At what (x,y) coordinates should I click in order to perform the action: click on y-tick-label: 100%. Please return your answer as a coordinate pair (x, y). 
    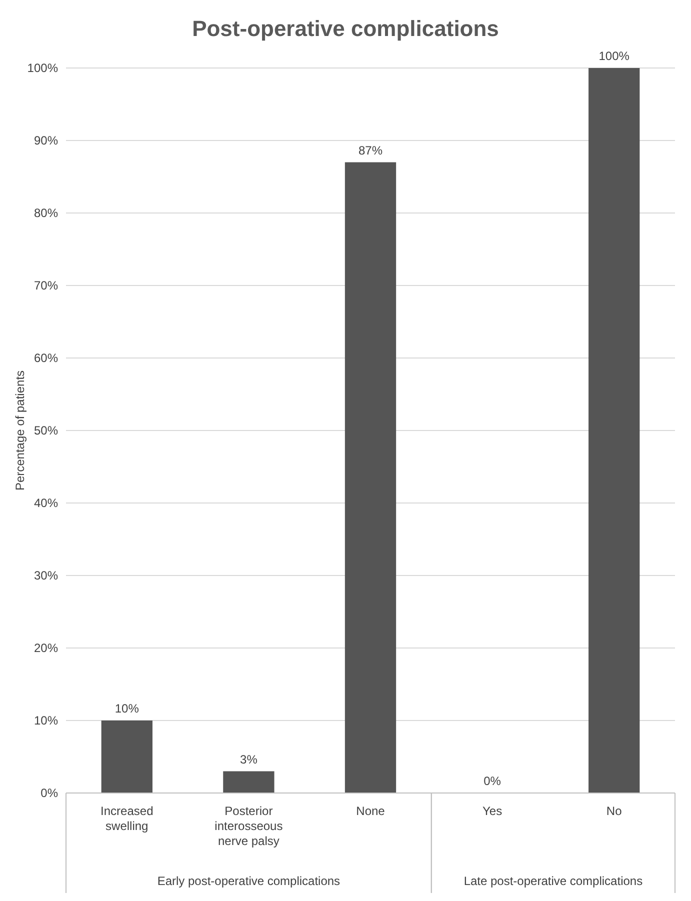
    Looking at the image, I should click on (42, 68).